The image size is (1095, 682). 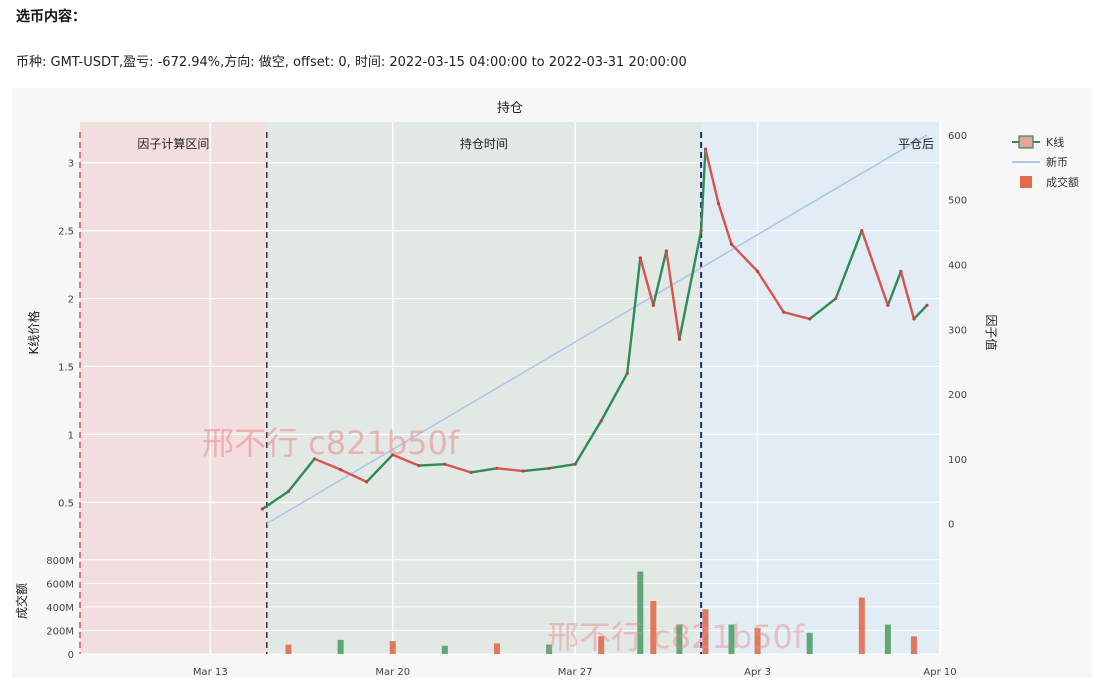 I want to click on legend-volume-swatch, so click(x=1026, y=182).